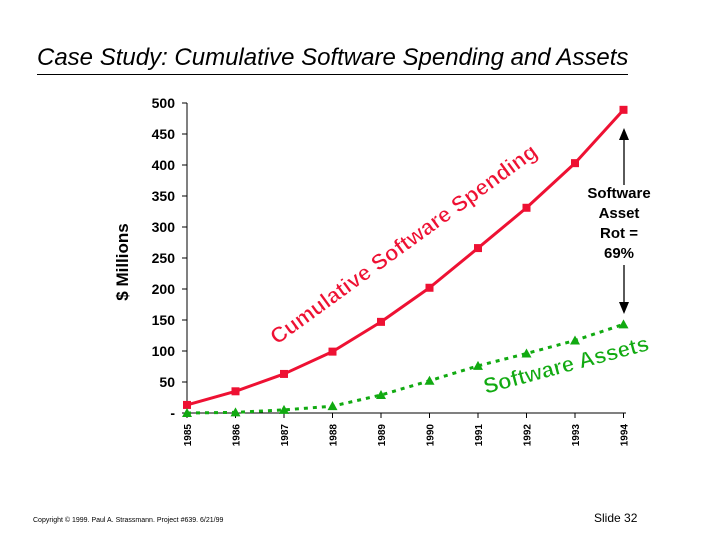 The image size is (719, 539). Describe the element at coordinates (407, 429) in the screenshot. I see `x-ticks: 1985 1986 1987 1988 1989 1990 1991 1992 1993 1994` at that location.